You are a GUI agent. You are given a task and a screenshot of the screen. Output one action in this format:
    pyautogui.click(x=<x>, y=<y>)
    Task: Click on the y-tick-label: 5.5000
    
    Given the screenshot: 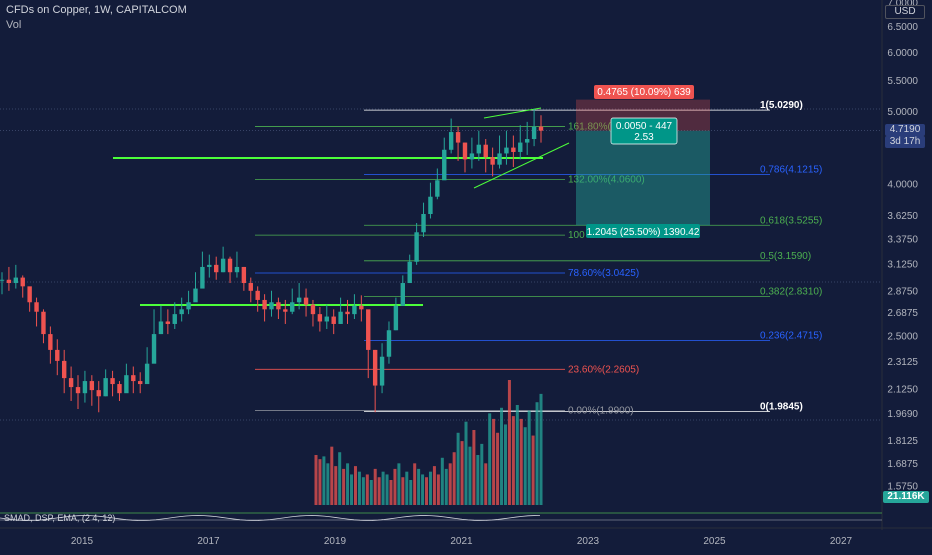 What is the action you would take?
    pyautogui.click(x=902, y=81)
    